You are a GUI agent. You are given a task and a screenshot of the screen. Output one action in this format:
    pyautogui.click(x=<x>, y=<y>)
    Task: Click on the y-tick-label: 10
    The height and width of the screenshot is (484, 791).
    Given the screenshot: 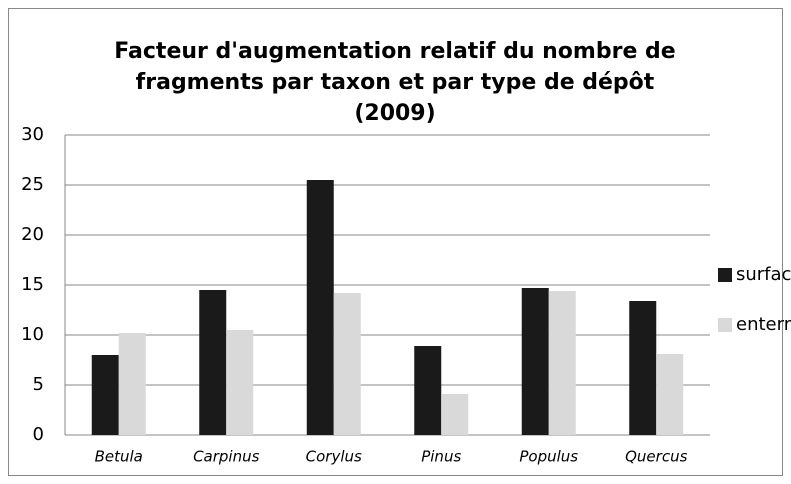 What is the action you would take?
    pyautogui.click(x=32, y=334)
    